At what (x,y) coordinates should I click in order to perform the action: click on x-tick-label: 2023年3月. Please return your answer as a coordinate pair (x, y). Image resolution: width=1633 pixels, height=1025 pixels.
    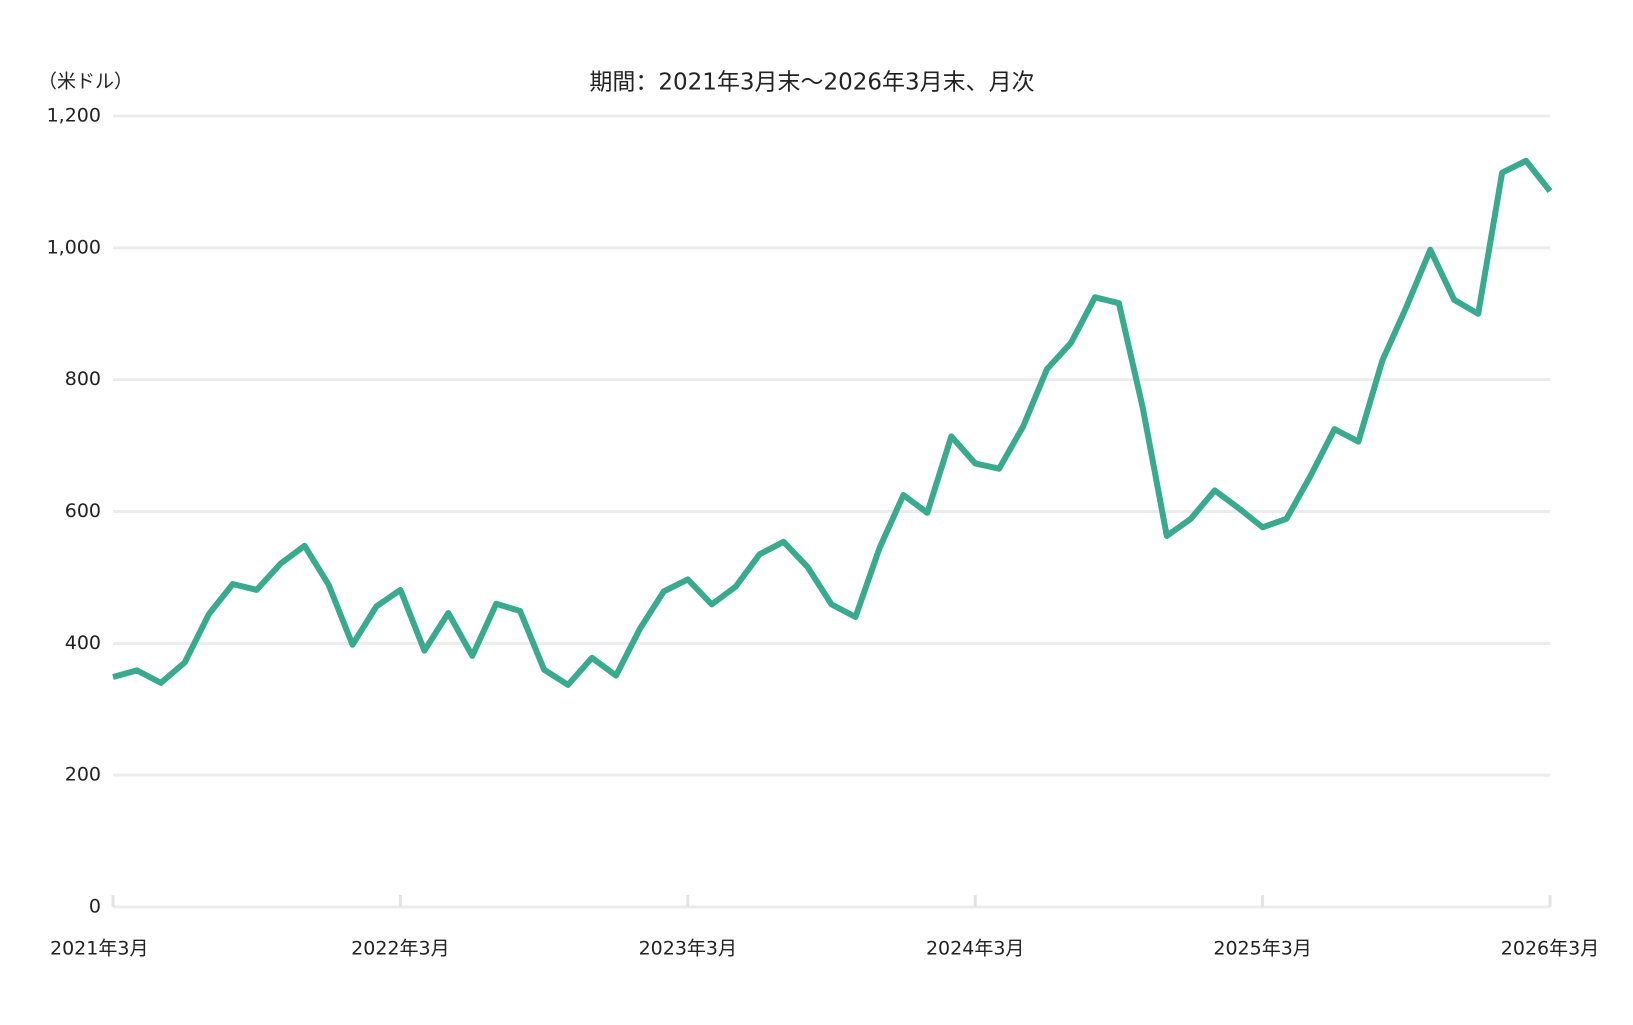
    Looking at the image, I should click on (688, 949).